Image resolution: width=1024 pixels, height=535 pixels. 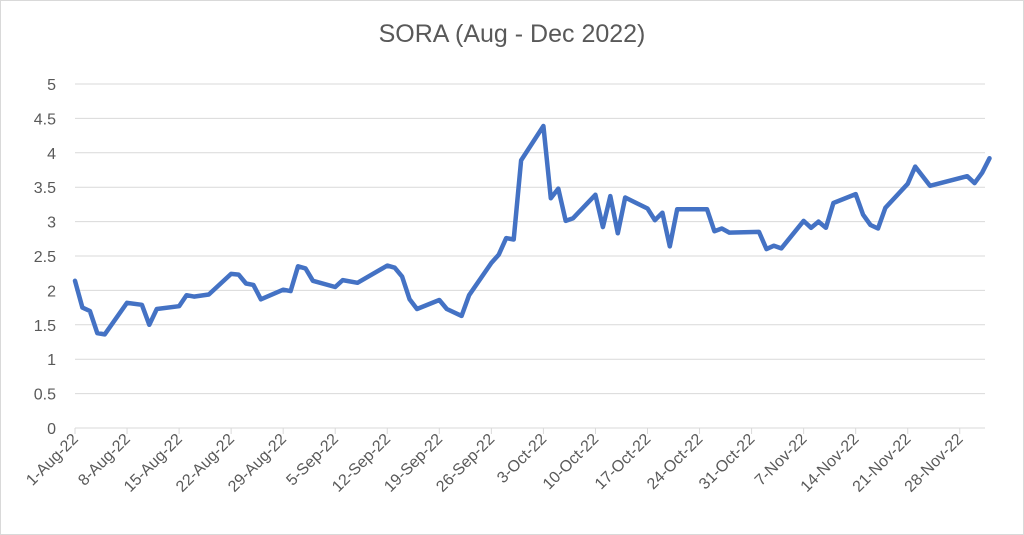 What do you see at coordinates (623, 462) in the screenshot?
I see `x-tick-label: 17-Oct-22` at bounding box center [623, 462].